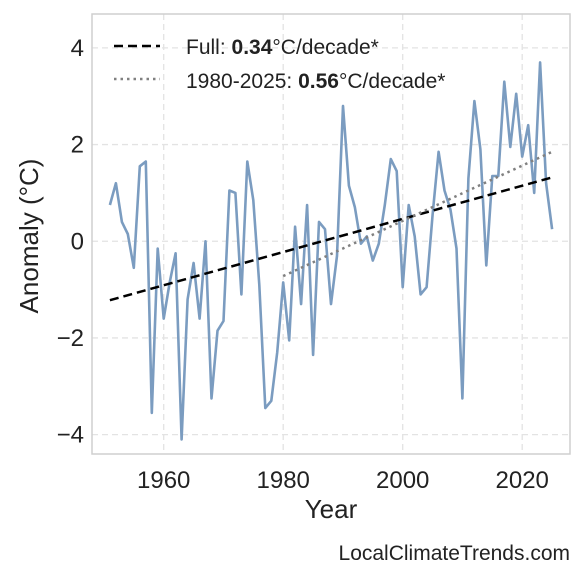 This screenshot has width=585, height=580. Describe the element at coordinates (402, 480) in the screenshot. I see `x-tick-label: 2000` at that location.